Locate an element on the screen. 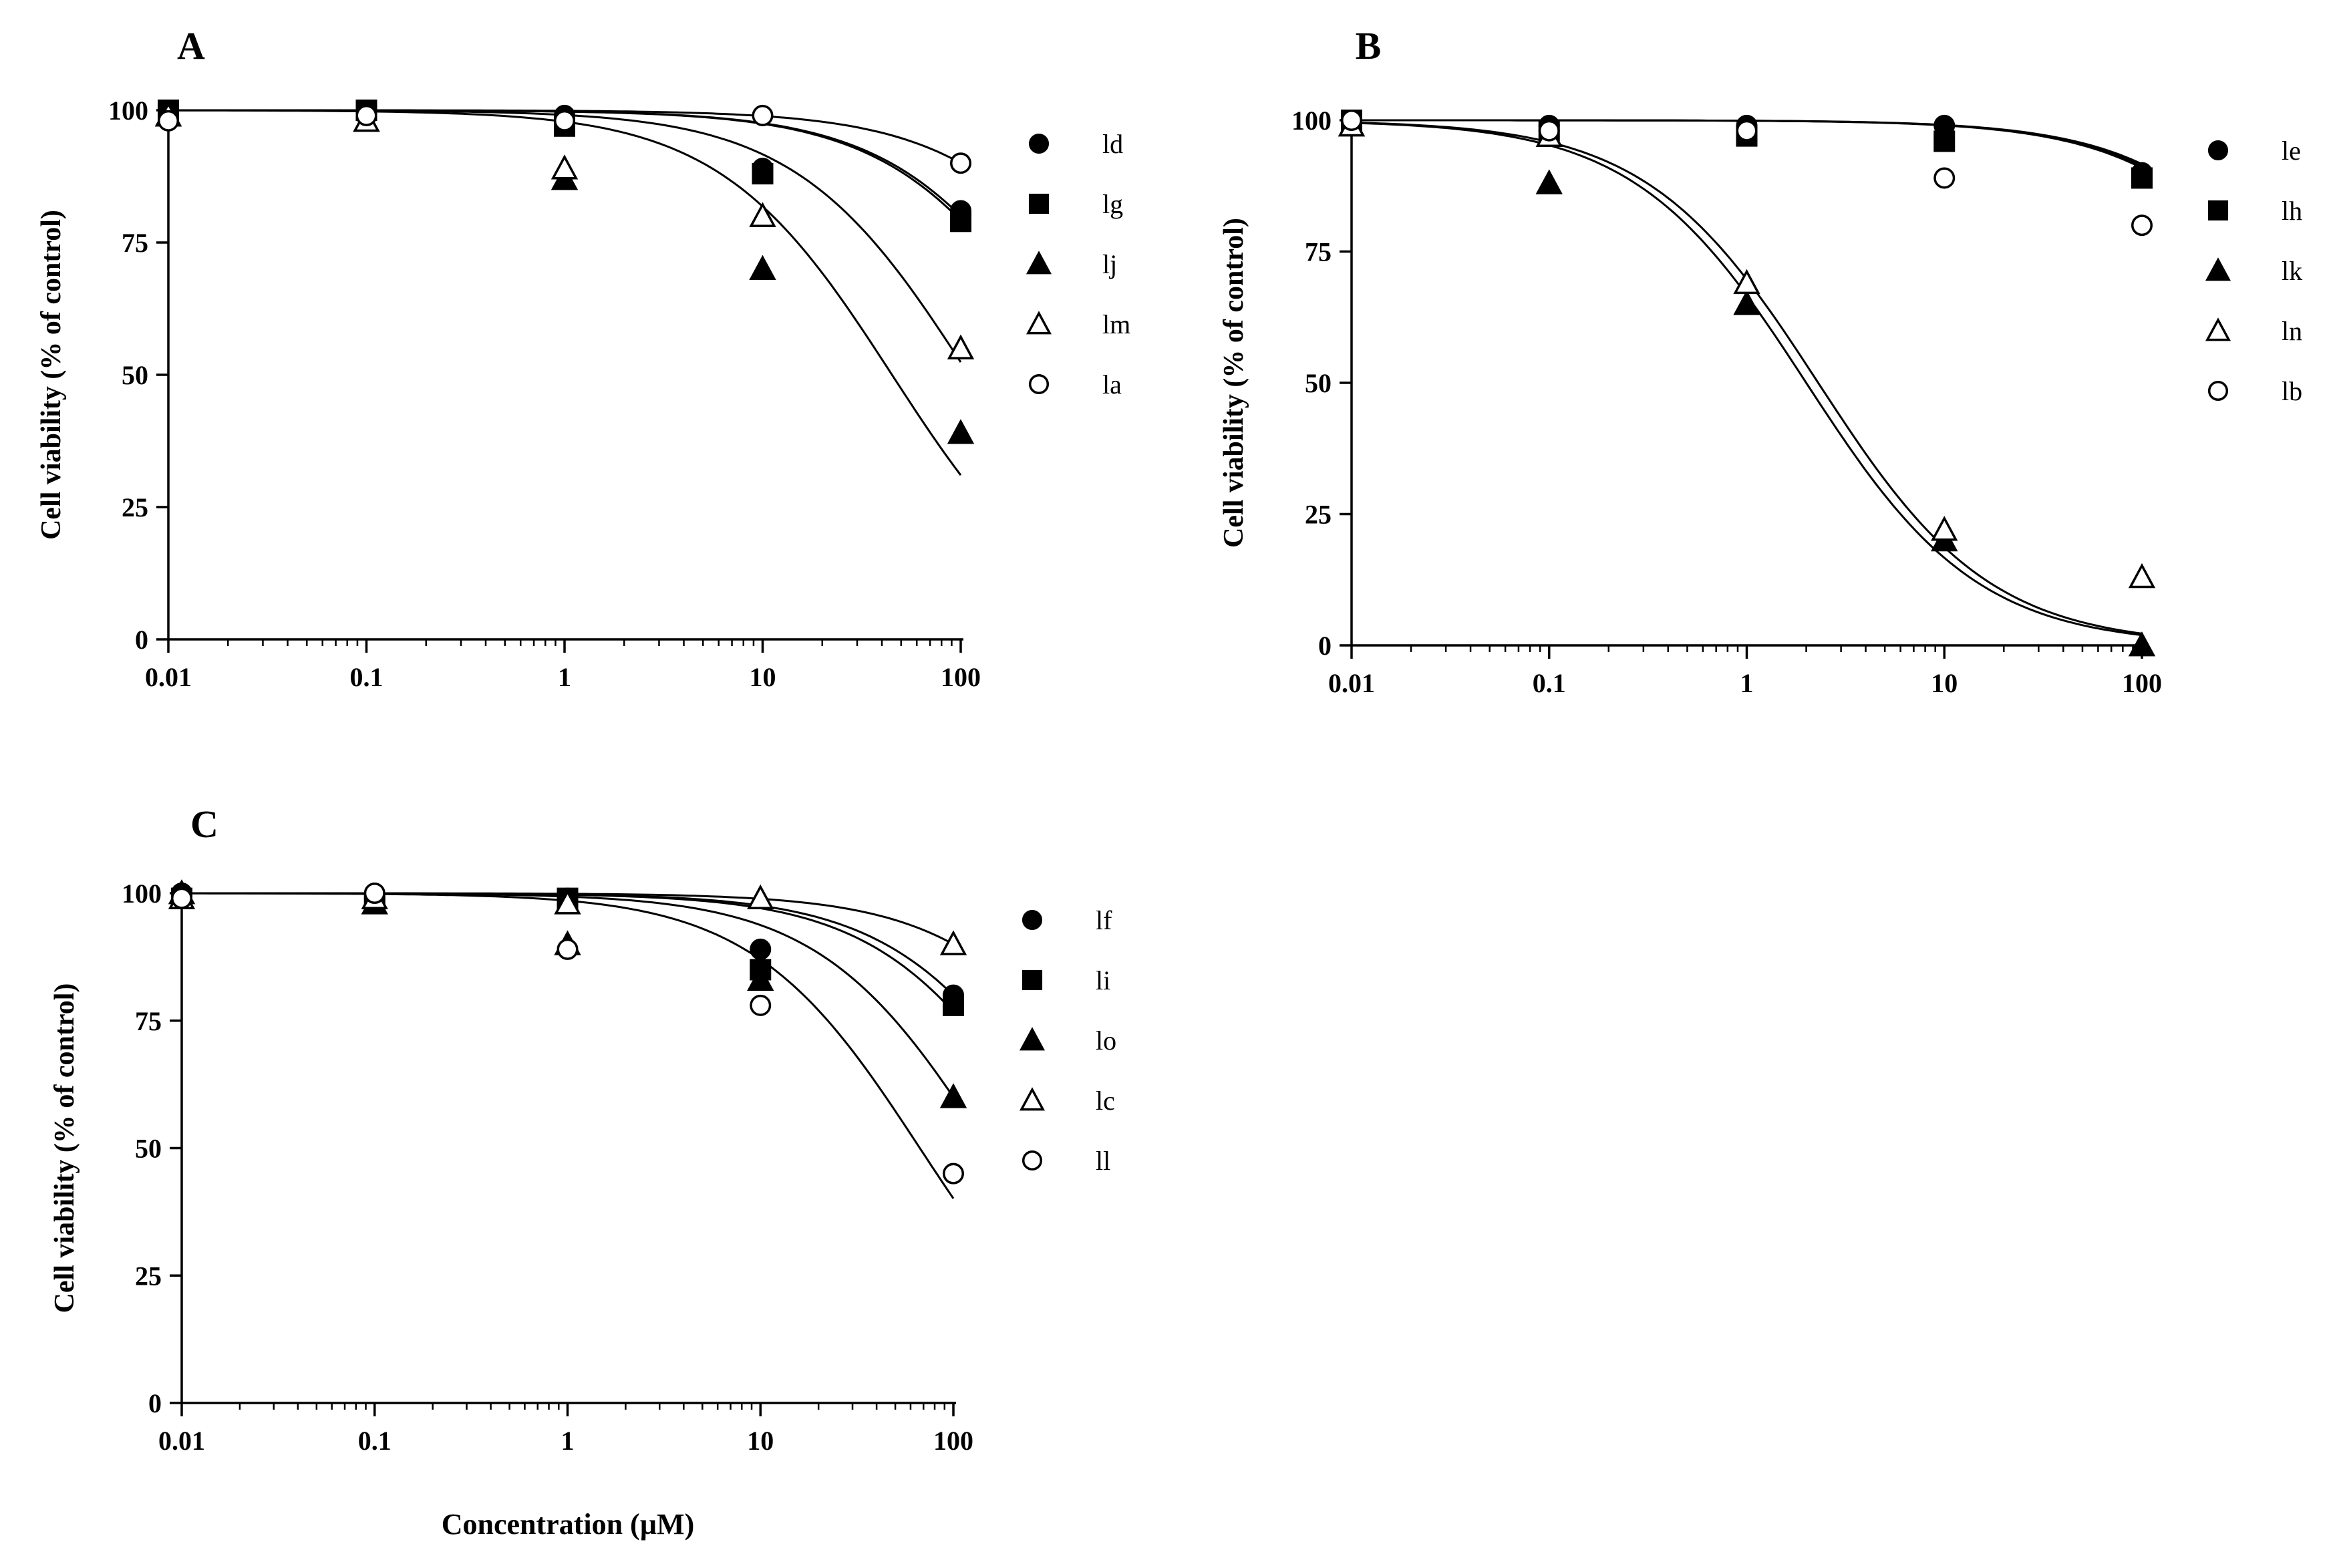 This screenshot has height=1568, width=2333. legend-label-ln: ln is located at coordinates (2292, 331).